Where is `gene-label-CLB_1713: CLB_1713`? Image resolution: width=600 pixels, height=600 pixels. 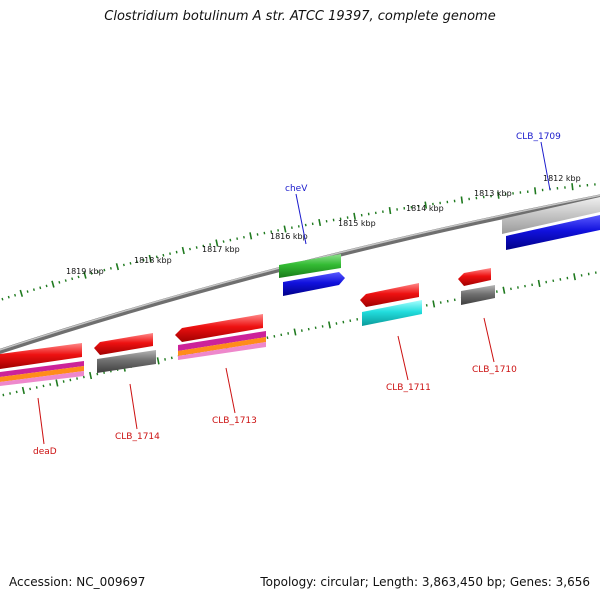
gene-label-CLB_1713: CLB_1713 is located at coordinates (234, 421).